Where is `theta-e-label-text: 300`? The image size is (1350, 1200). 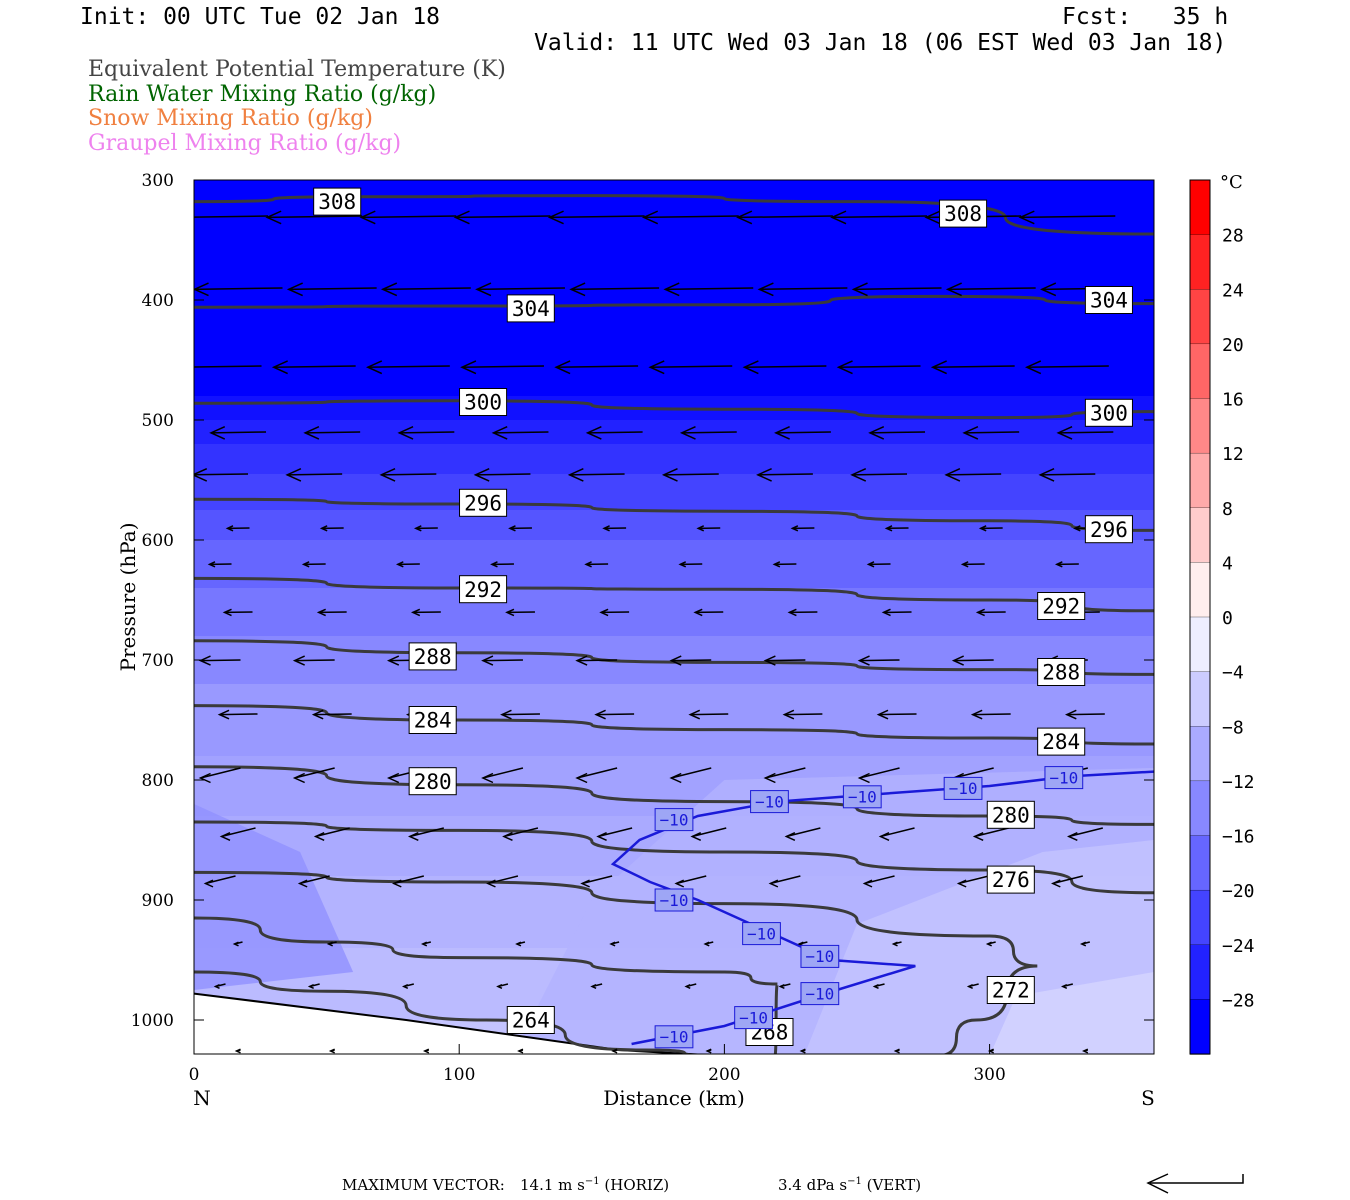 theta-e-label-text: 300 is located at coordinates (1109, 413).